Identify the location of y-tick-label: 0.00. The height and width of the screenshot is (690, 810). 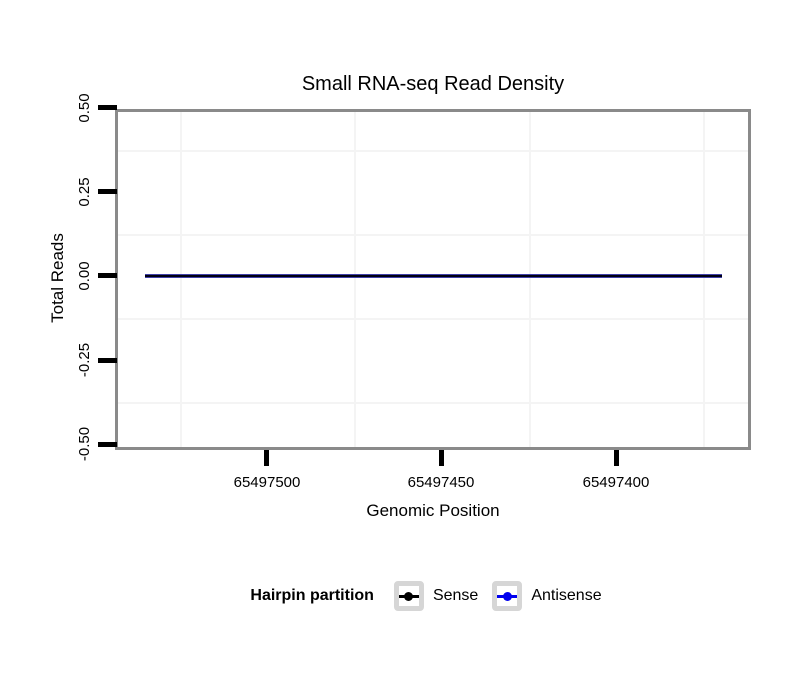
(84, 276).